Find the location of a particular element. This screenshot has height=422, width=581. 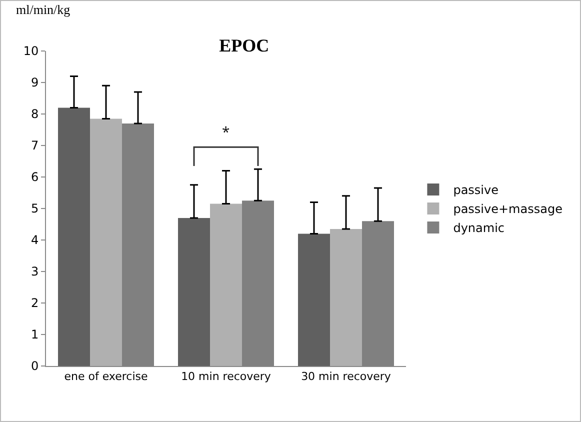

y-tick-label: 1 is located at coordinates (34, 335).